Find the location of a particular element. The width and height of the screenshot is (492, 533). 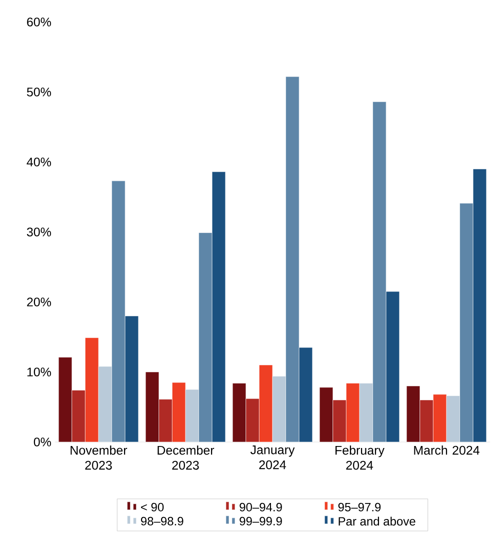

y-tick-label: 20% is located at coordinates (39, 302).